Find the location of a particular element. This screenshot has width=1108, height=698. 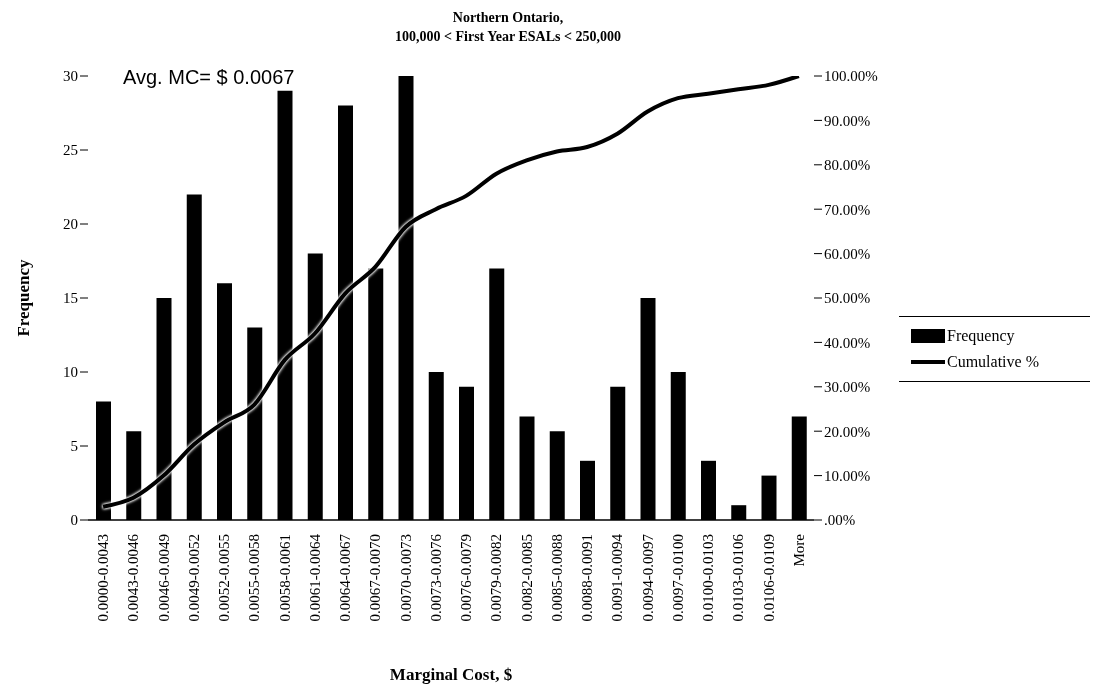

x-tick-label: 0.0052-0.0055 is located at coordinates (224, 578).